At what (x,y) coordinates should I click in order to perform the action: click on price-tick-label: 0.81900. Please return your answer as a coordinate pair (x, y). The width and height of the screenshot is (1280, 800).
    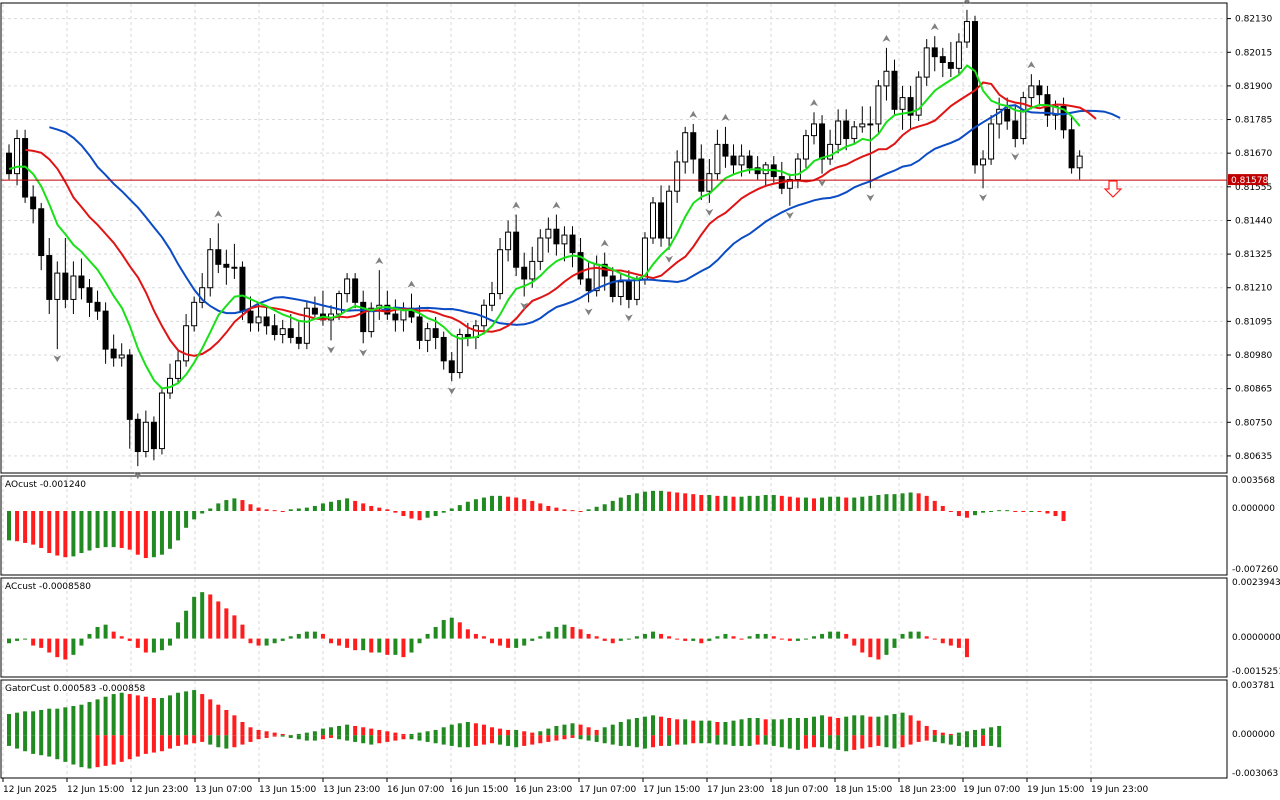
    Looking at the image, I should click on (1253, 87).